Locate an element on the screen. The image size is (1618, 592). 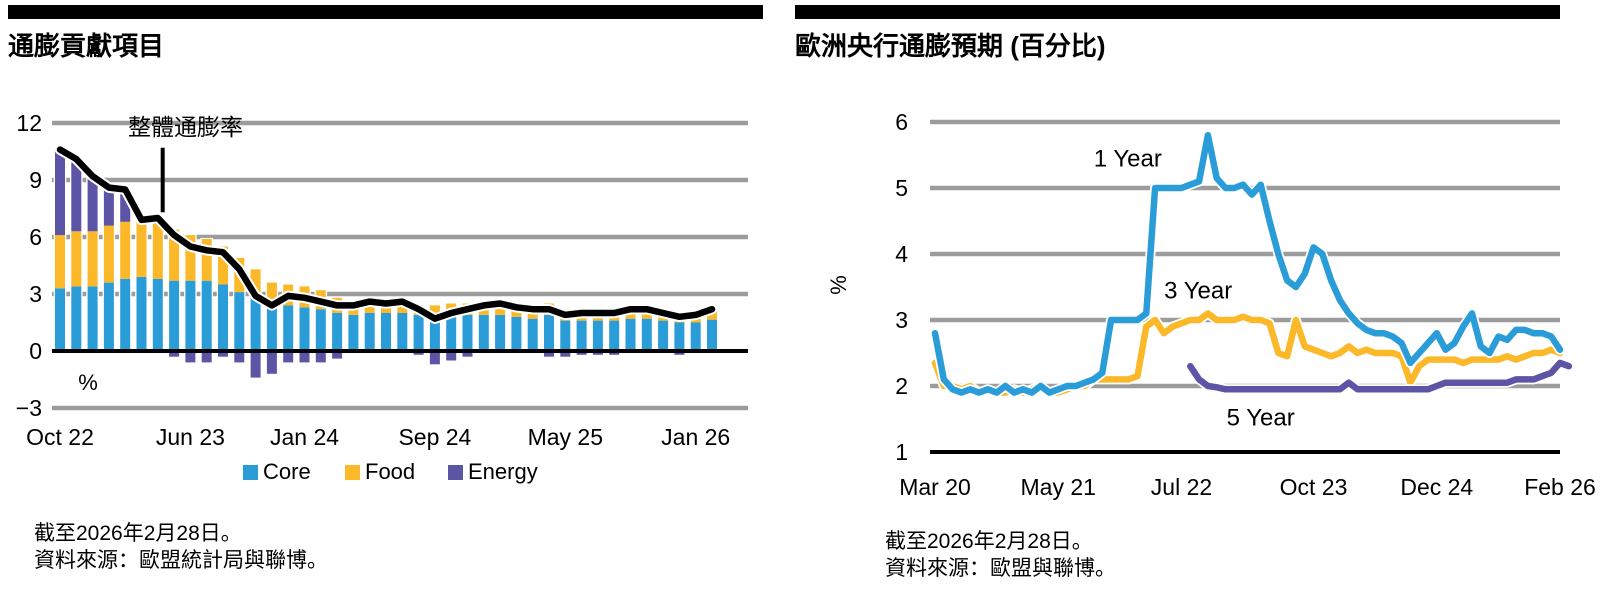
headline-annotation-label: 整體通膨率 is located at coordinates (185, 127).